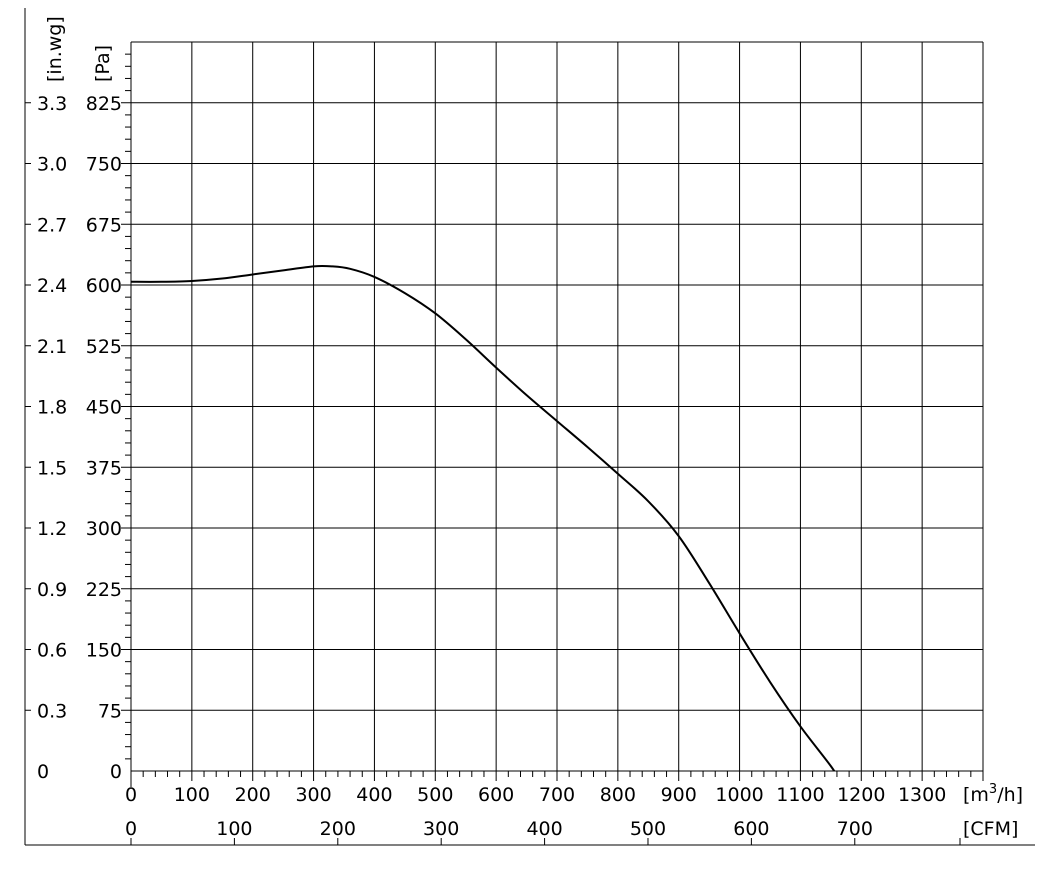  Describe the element at coordinates (52, 711) in the screenshot. I see `y2-tick-label: 0.3` at that location.